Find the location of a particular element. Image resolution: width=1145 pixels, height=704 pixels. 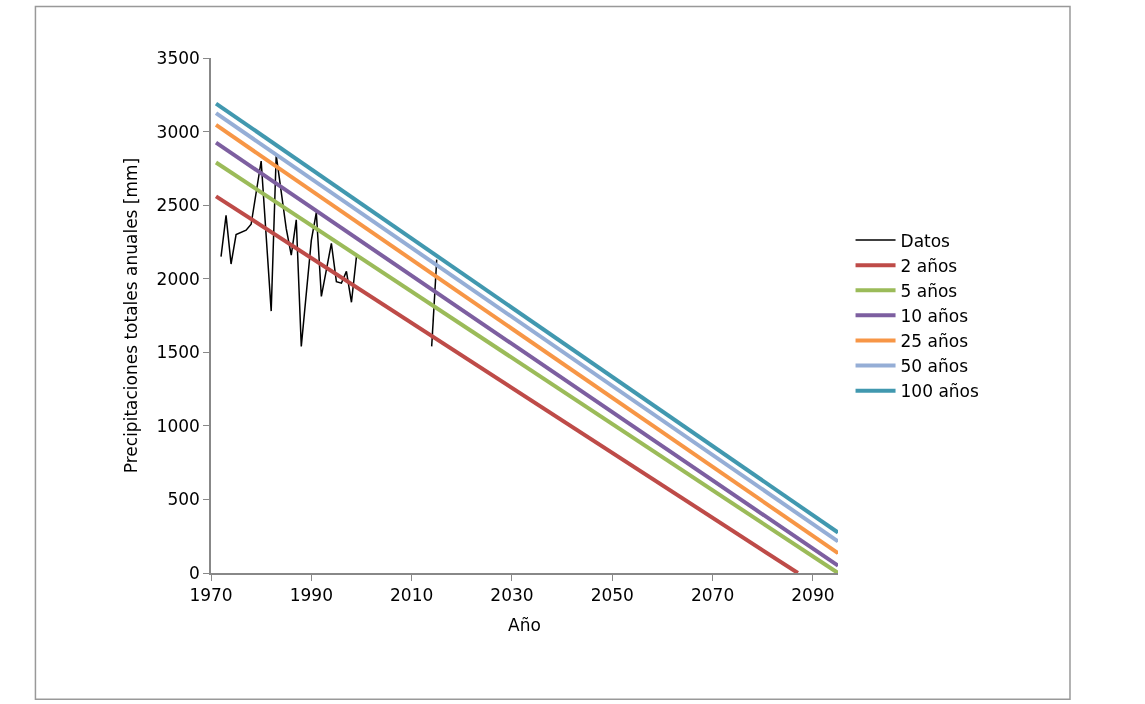

y-axis-title: Precipitaciones totales anuales [mm] is located at coordinates (130, 315).